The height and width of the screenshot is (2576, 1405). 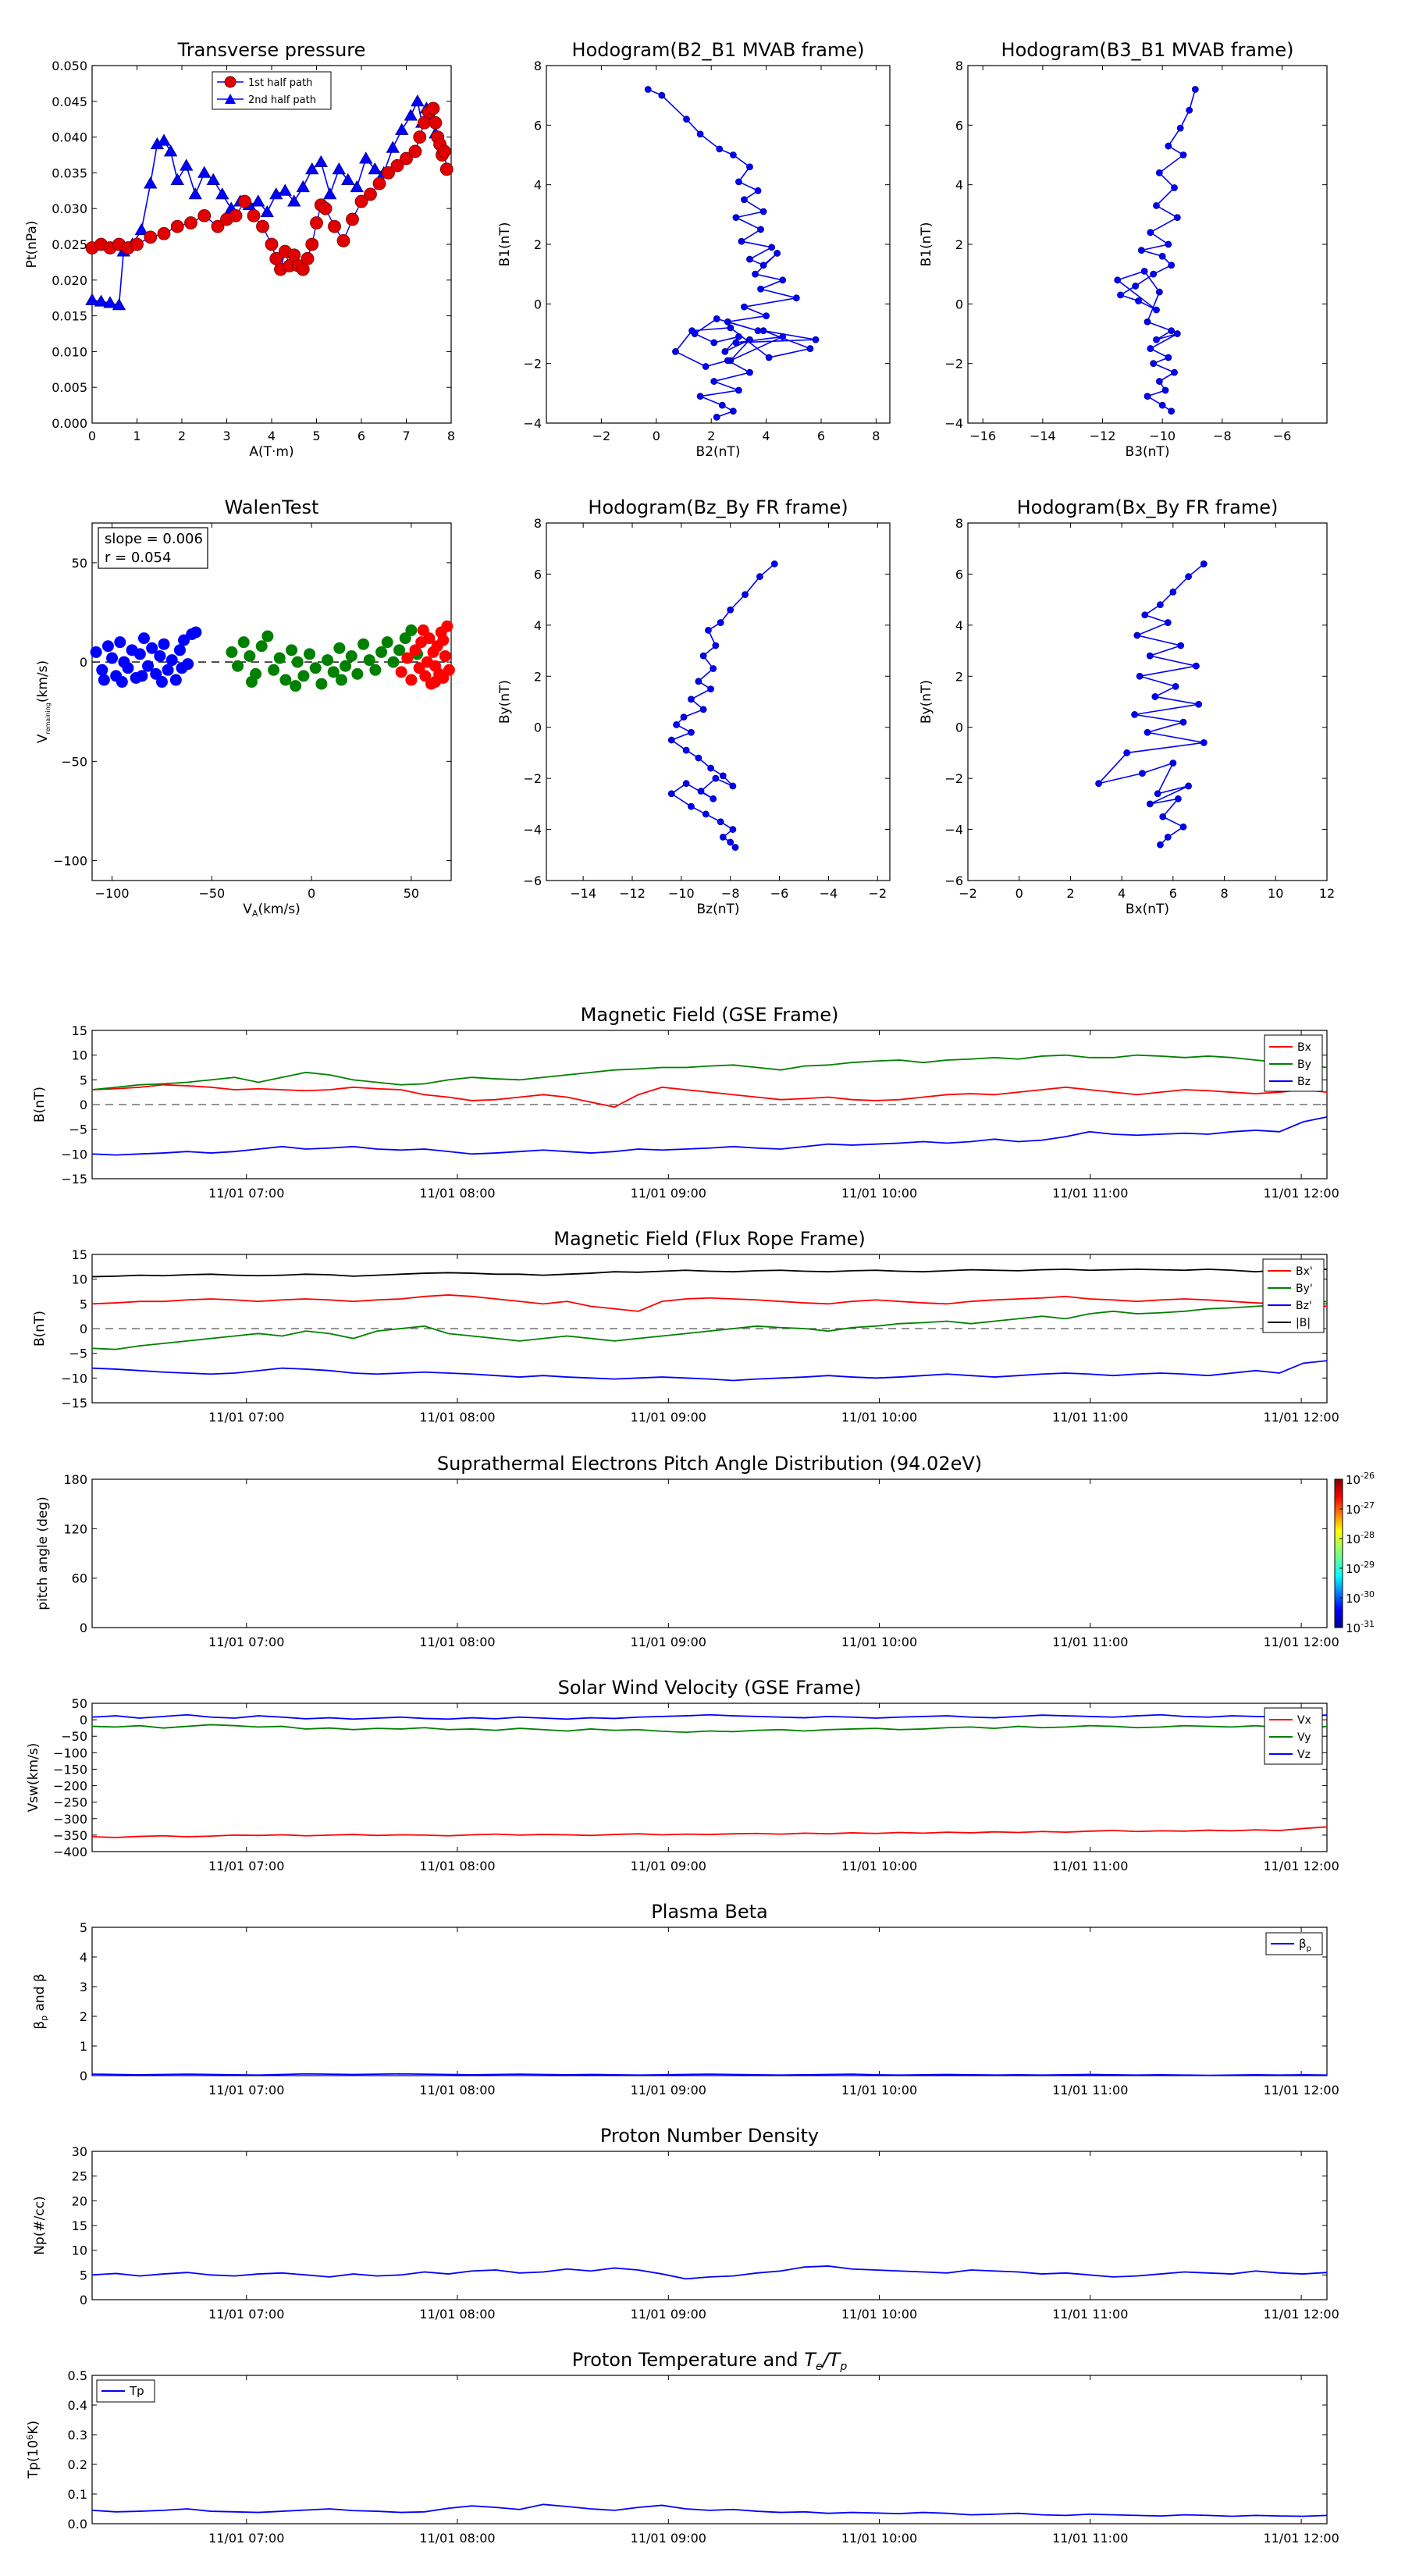 What do you see at coordinates (451, 436) in the screenshot?
I see `tp-xtick-label: 8` at bounding box center [451, 436].